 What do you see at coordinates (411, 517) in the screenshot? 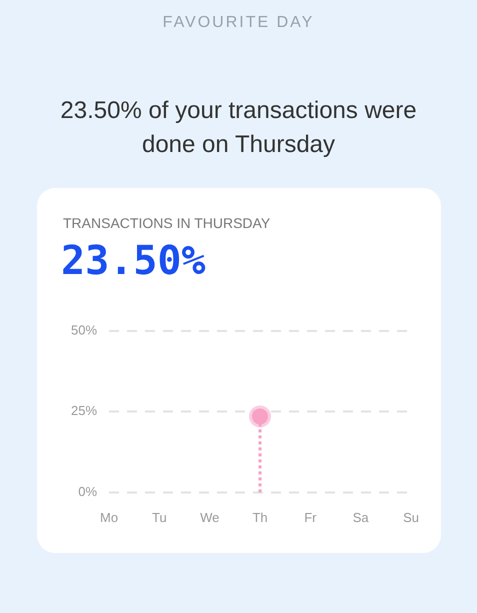
I see `x-tick-label: Su` at bounding box center [411, 517].